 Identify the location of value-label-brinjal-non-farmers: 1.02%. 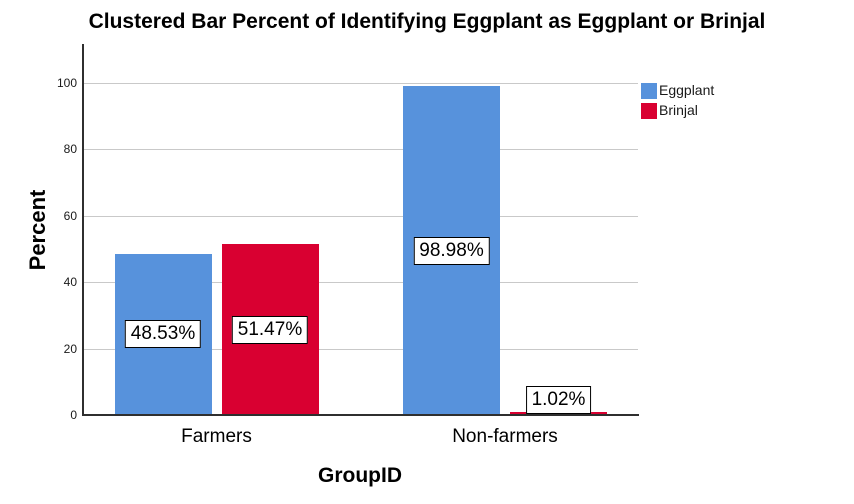
(558, 400).